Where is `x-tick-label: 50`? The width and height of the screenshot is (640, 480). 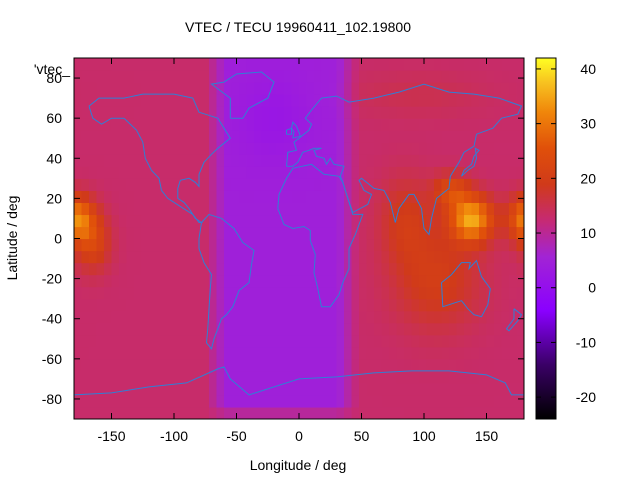
x-tick-label: 50 is located at coordinates (362, 436).